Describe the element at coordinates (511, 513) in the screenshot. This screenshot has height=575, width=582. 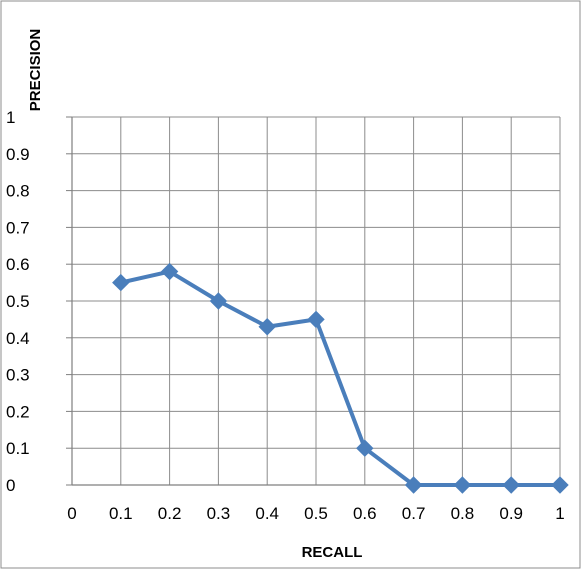
I see `x-tick-label: 0.9` at that location.